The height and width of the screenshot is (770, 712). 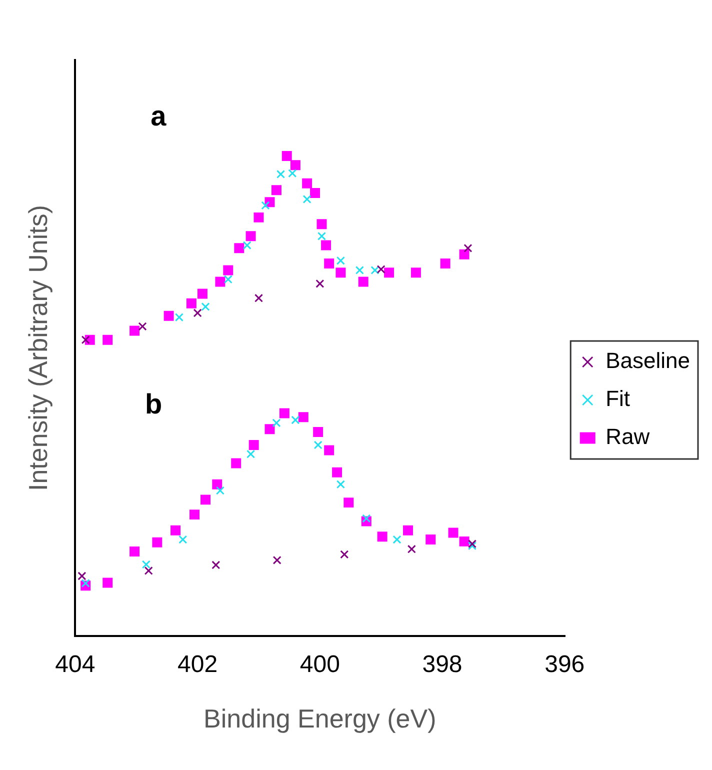 I want to click on text: a, so click(x=158, y=116).